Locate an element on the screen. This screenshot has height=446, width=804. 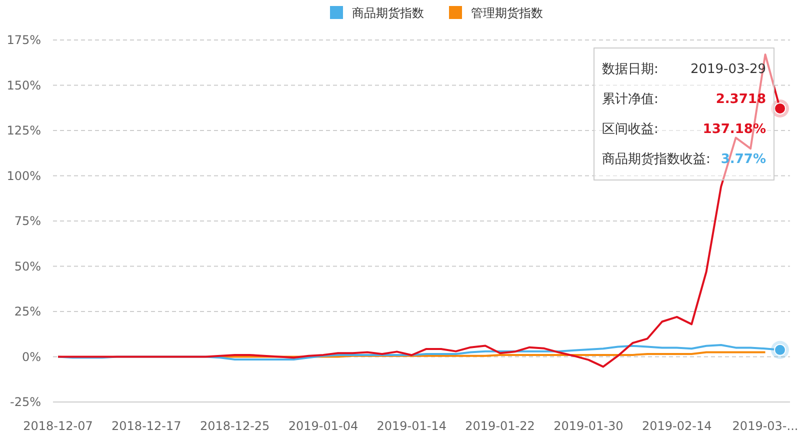
y-tick-label: 175% is located at coordinates (23, 40).